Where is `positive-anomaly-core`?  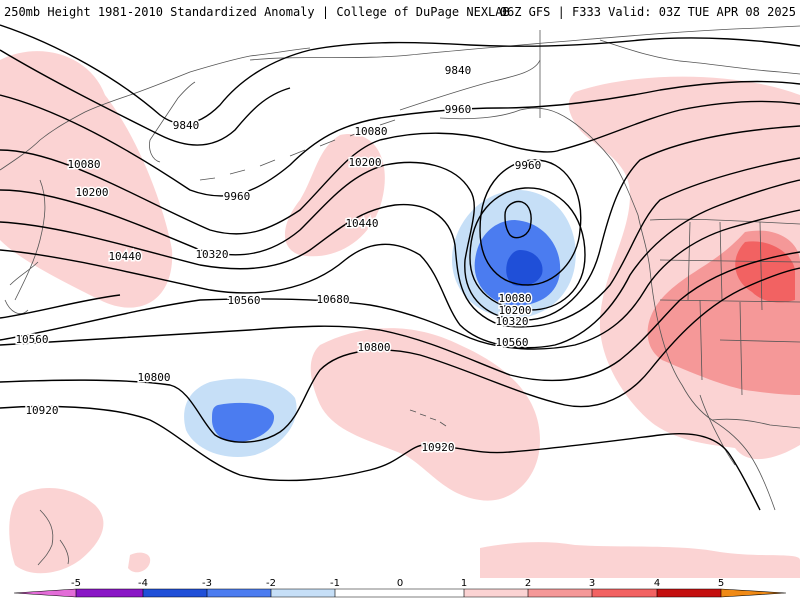 positive-anomaly-core is located at coordinates (765, 272).